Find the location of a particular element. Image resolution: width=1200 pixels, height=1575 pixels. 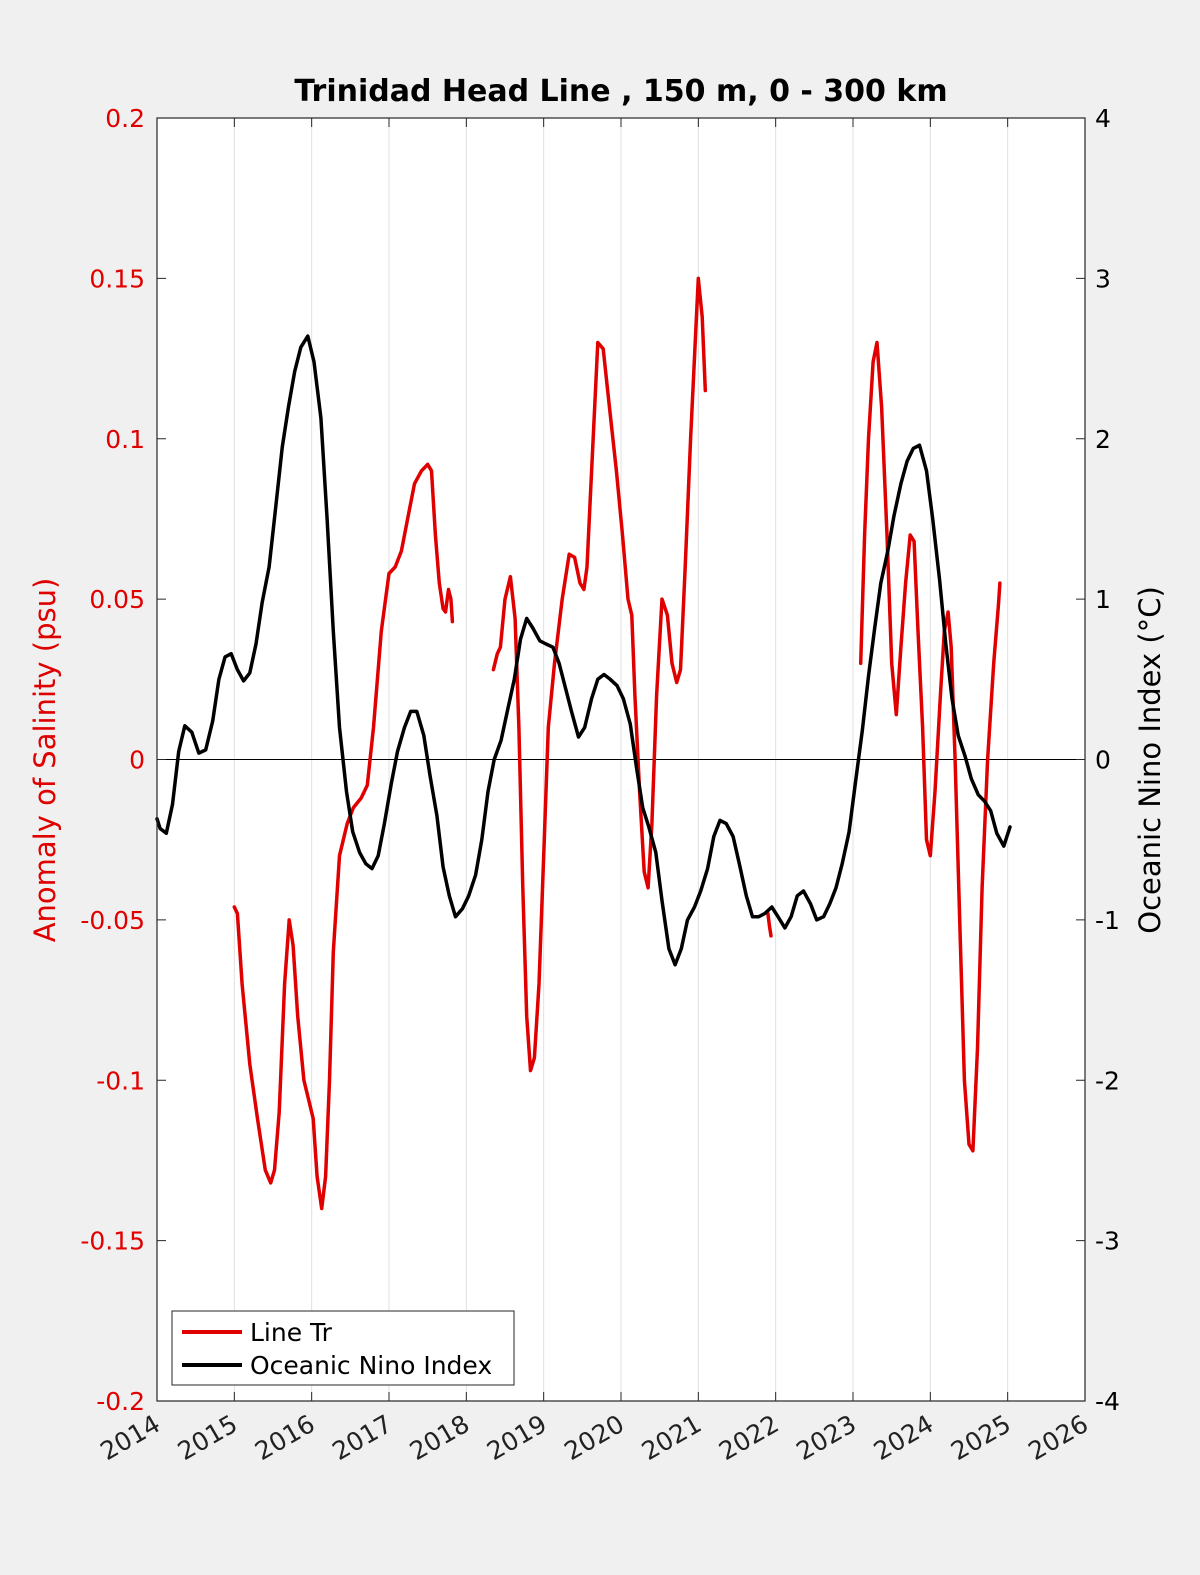

right-tick-label: 0 is located at coordinates (1103, 760).